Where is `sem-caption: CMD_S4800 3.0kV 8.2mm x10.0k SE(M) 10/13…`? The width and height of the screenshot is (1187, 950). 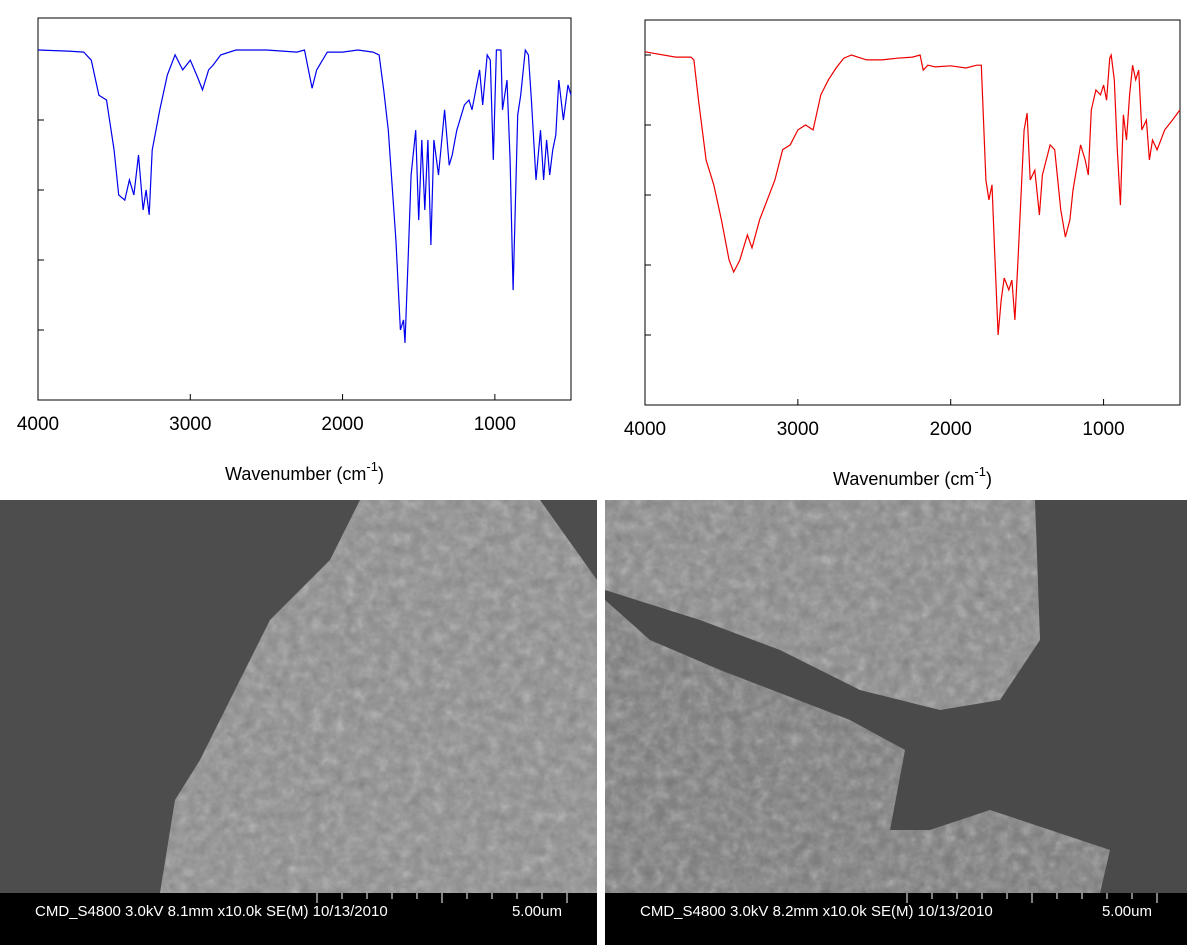
sem-caption: CMD_S4800 3.0kV 8.2mm x10.0k SE(M) 10/13… is located at coordinates (816, 911).